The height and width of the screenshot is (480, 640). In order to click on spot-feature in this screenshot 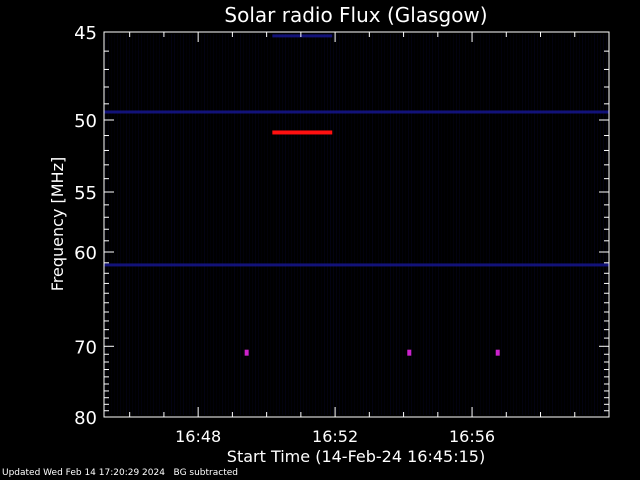, I will do `click(497, 352)`.